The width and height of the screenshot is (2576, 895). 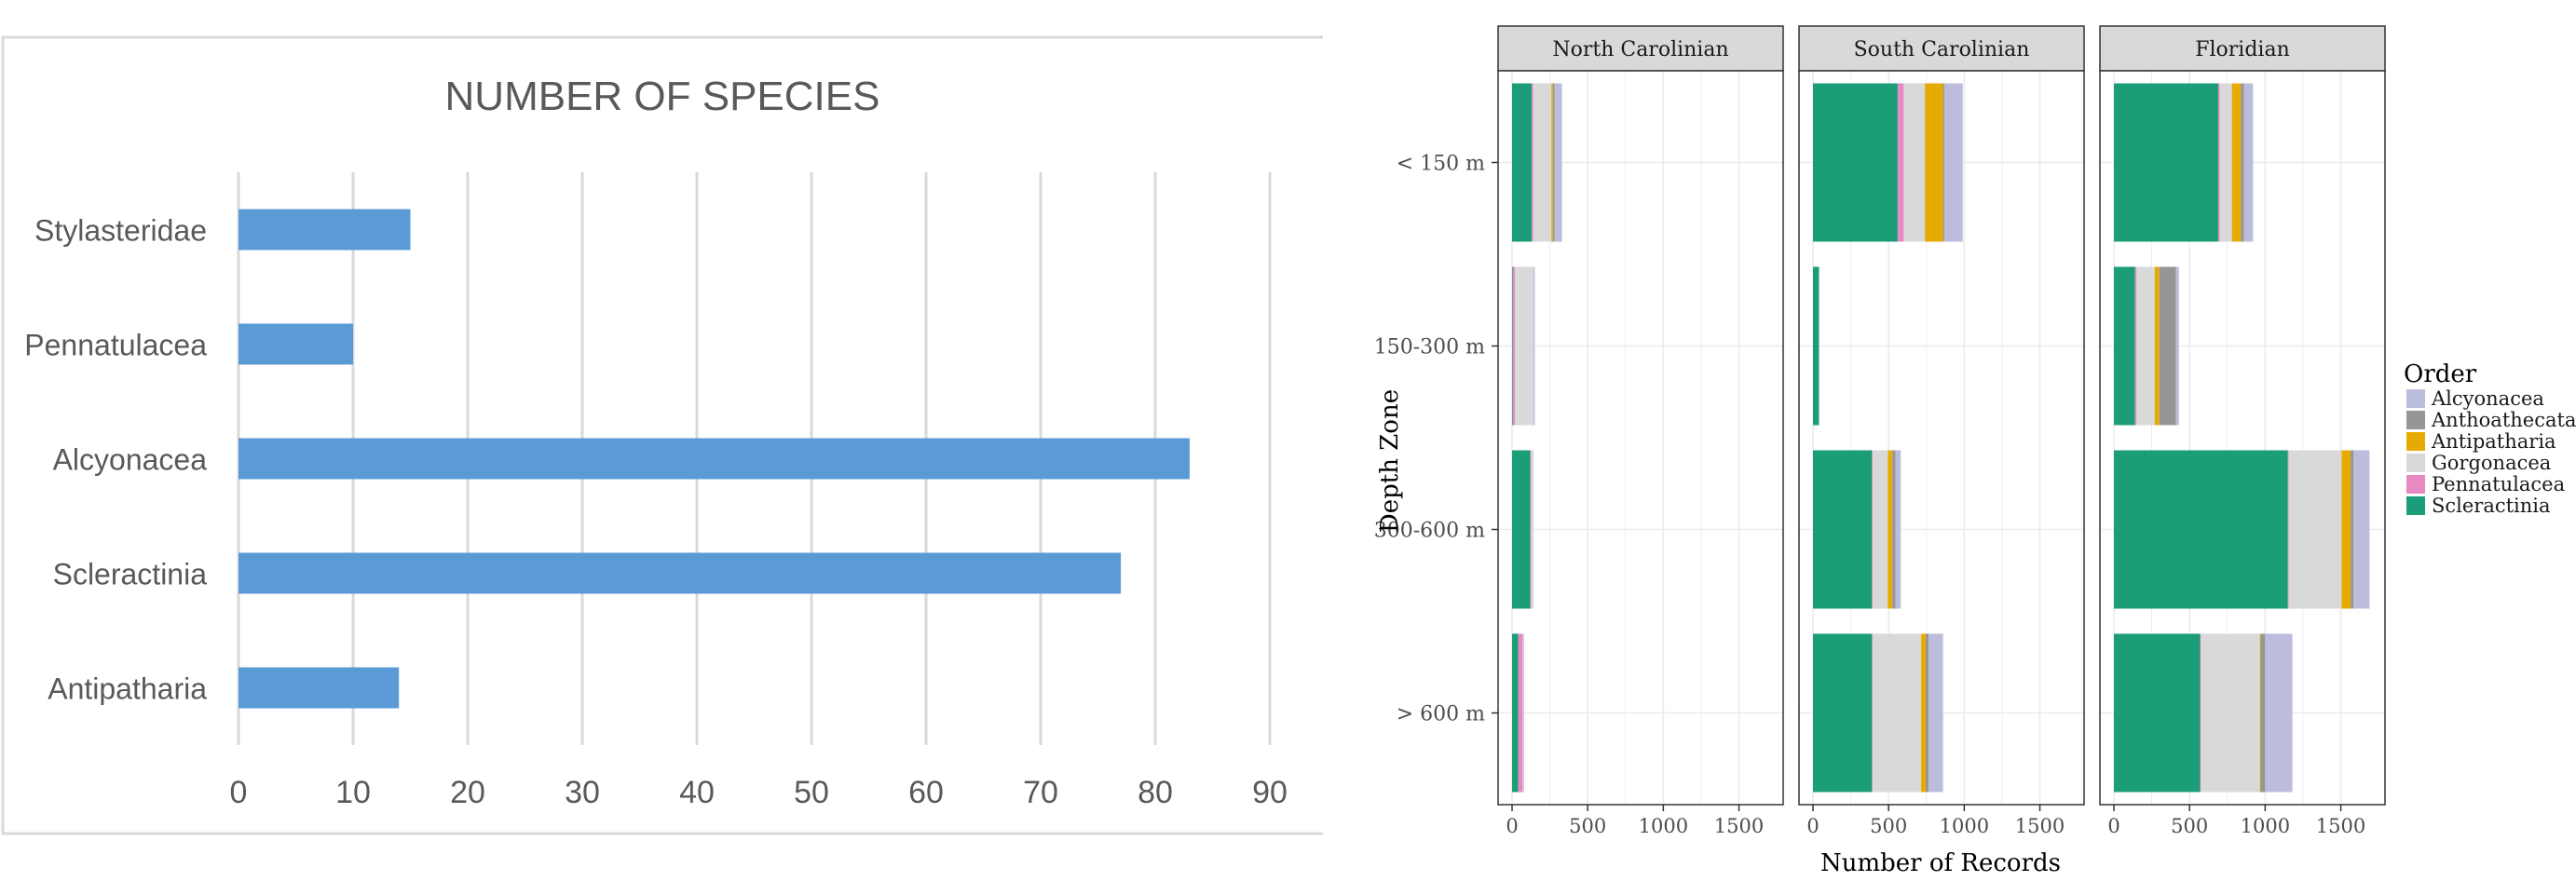 I want to click on facet-label: North Carolinian, so click(x=1640, y=49).